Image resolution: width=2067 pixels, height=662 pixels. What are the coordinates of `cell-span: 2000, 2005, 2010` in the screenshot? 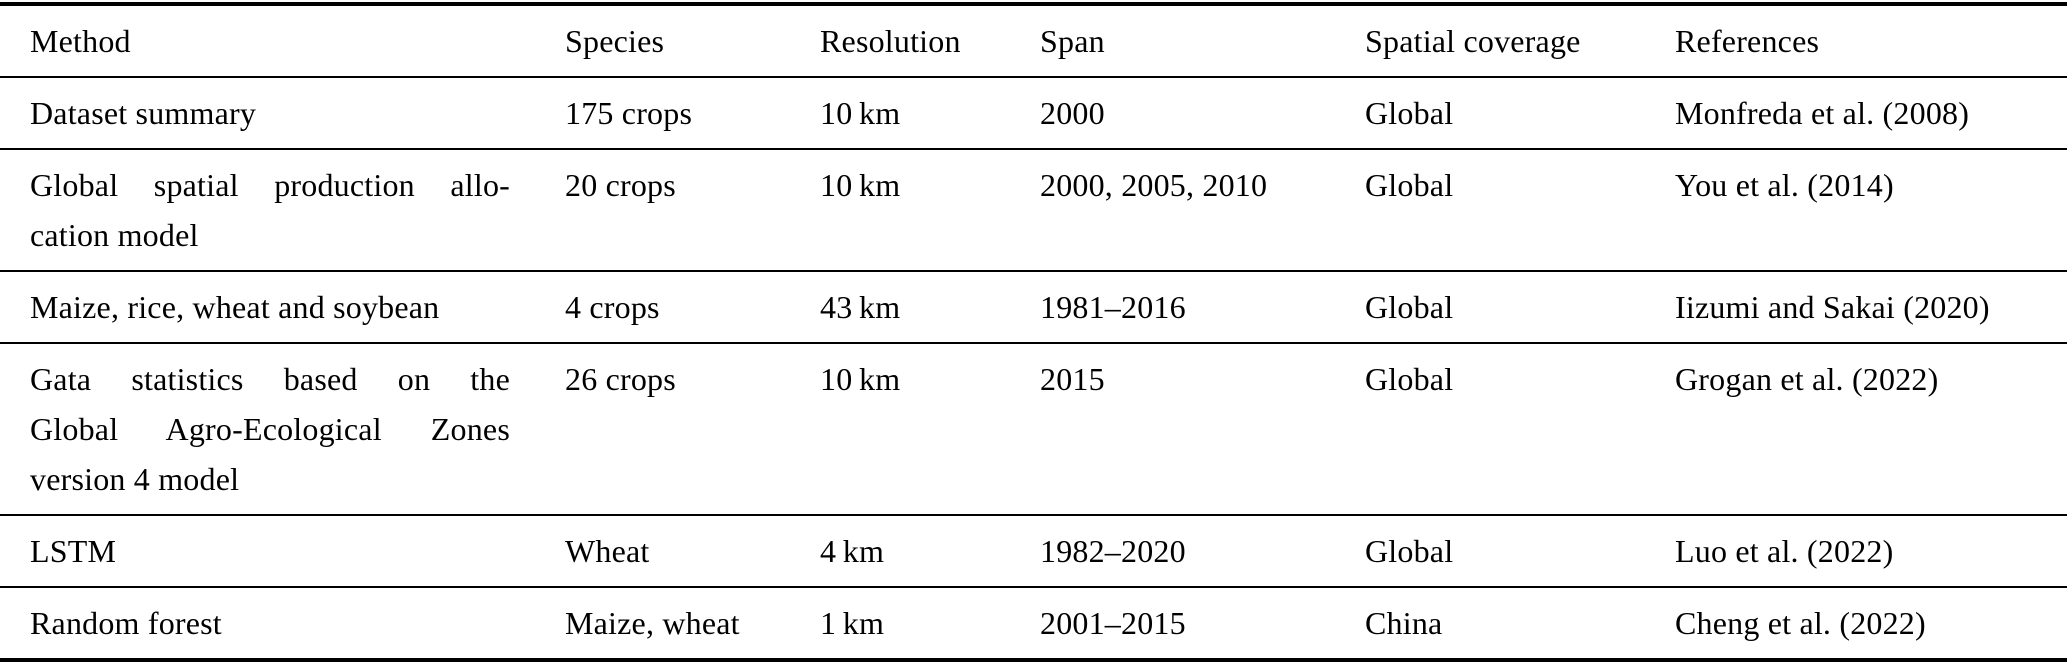 It's located at (1154, 185).